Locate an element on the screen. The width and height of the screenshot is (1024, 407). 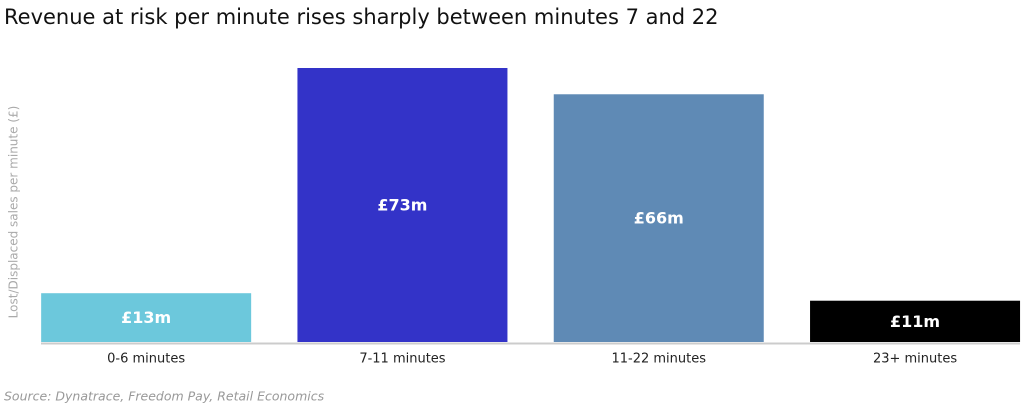
value-label: £11m is located at coordinates (915, 321).